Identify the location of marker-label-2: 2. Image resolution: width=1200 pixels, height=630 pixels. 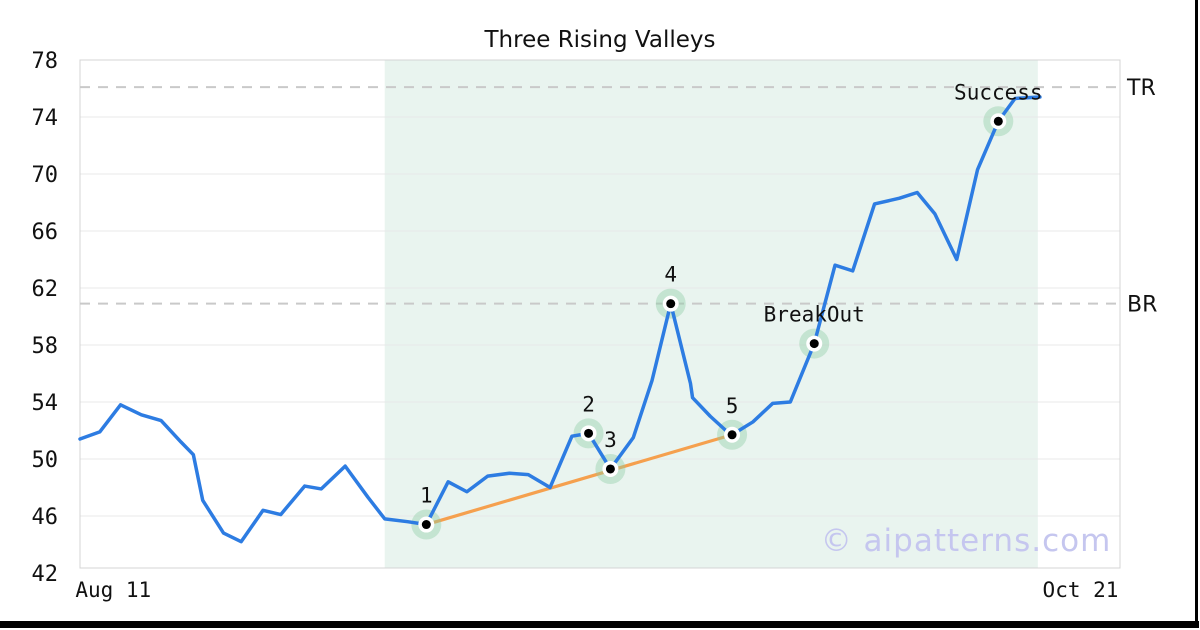
(588, 404).